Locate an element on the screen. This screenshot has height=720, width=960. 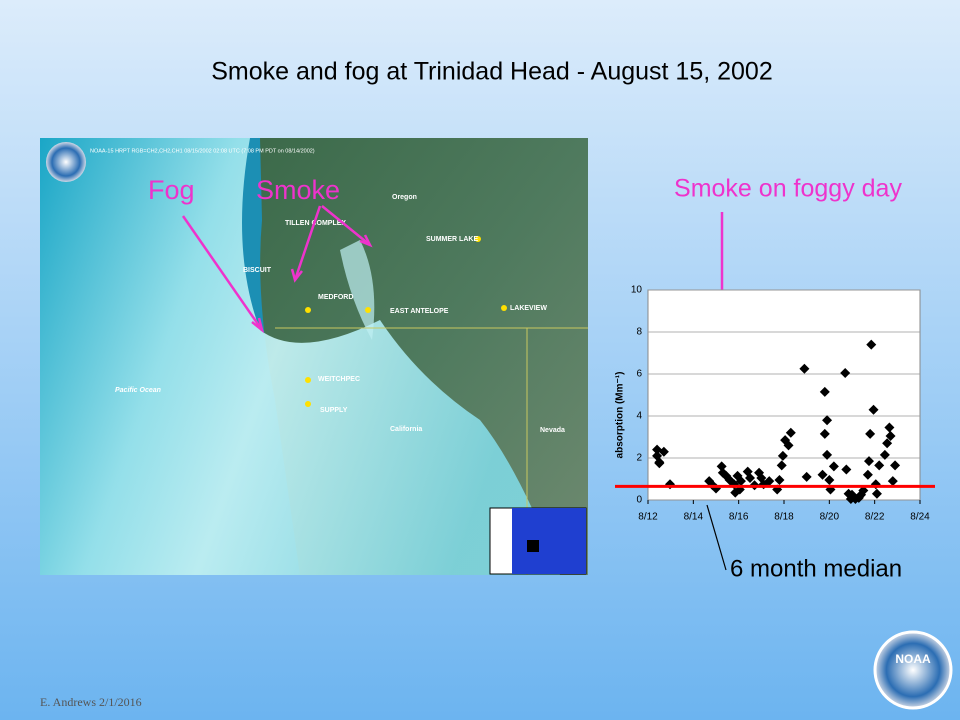
x-tick-label: 8/24 is located at coordinates (920, 517).